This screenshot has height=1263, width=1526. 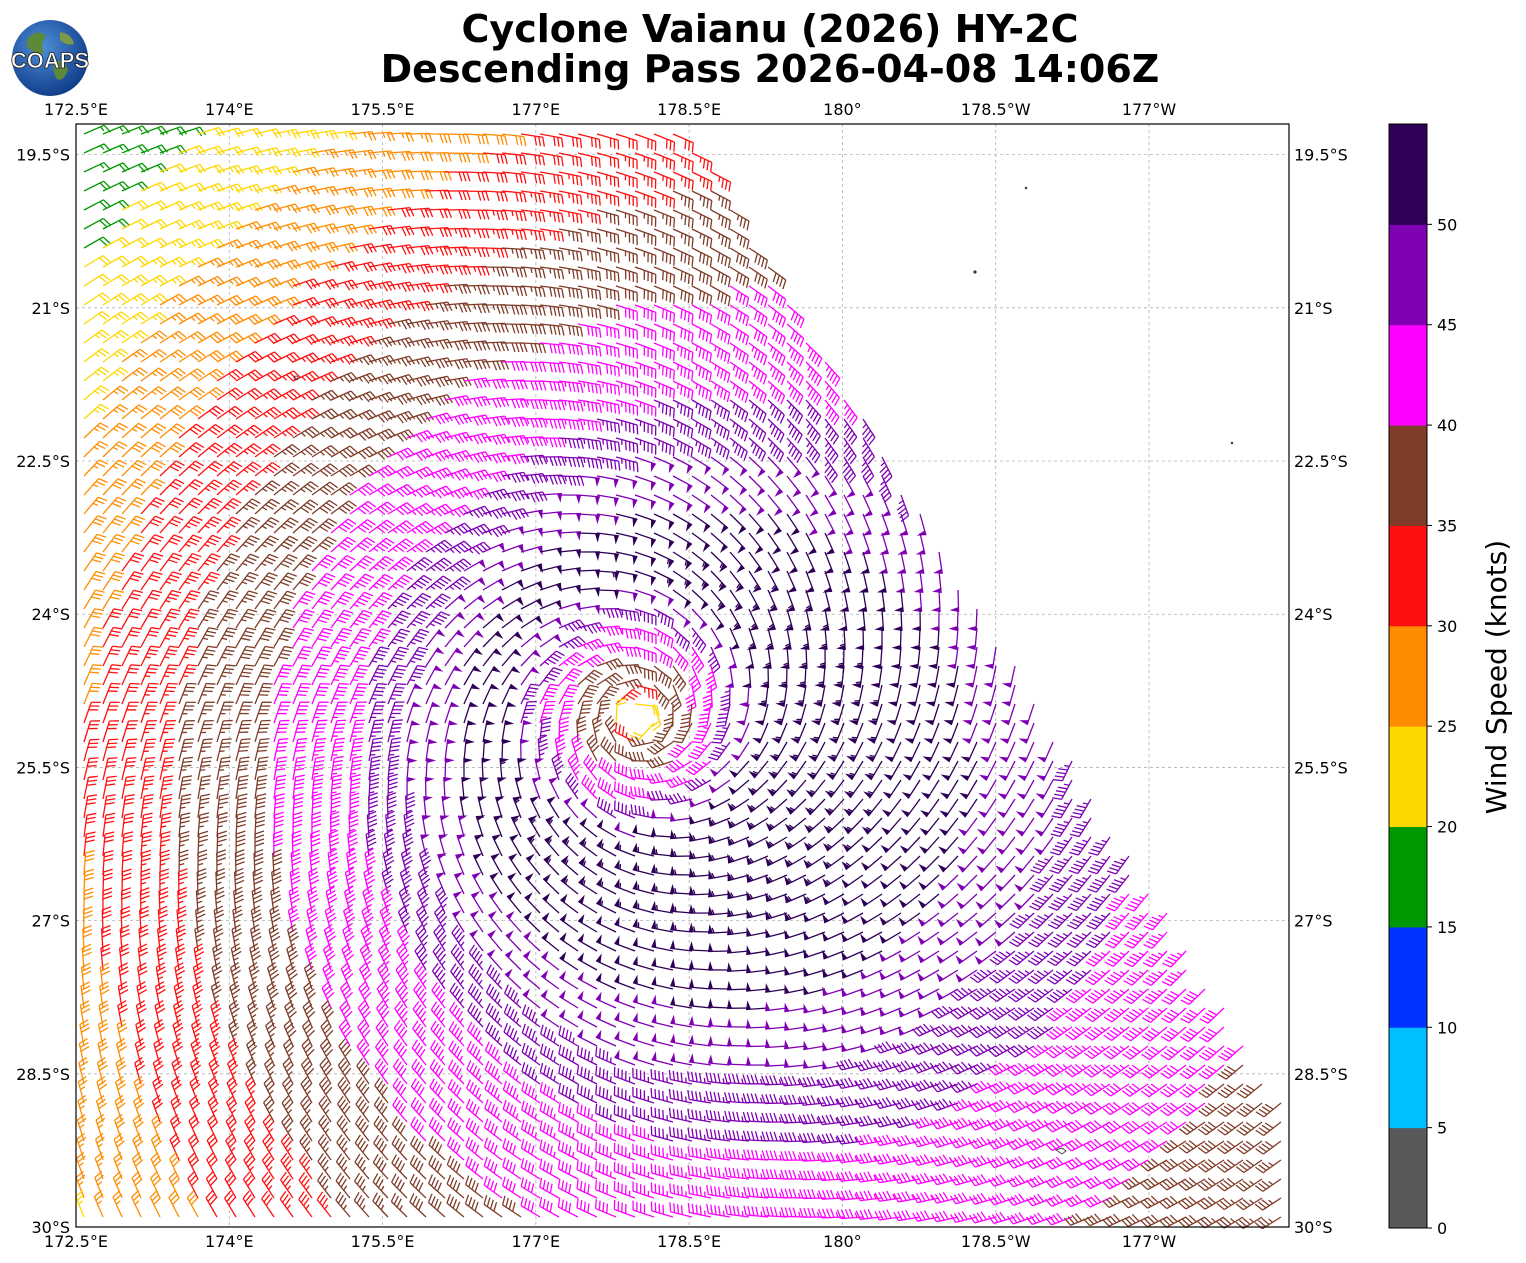 I want to click on lat-label-right: 19.5°S, so click(x=1321, y=155).